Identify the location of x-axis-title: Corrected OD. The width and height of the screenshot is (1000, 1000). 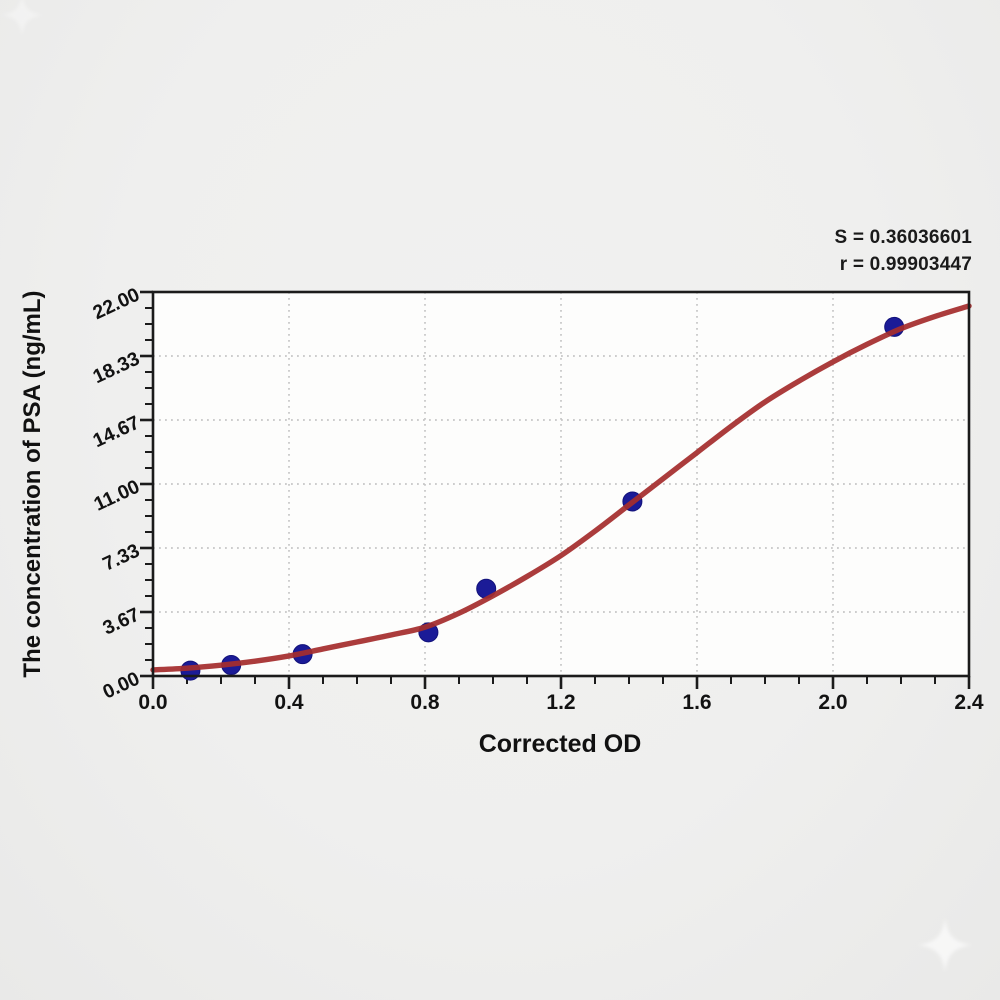
(560, 744).